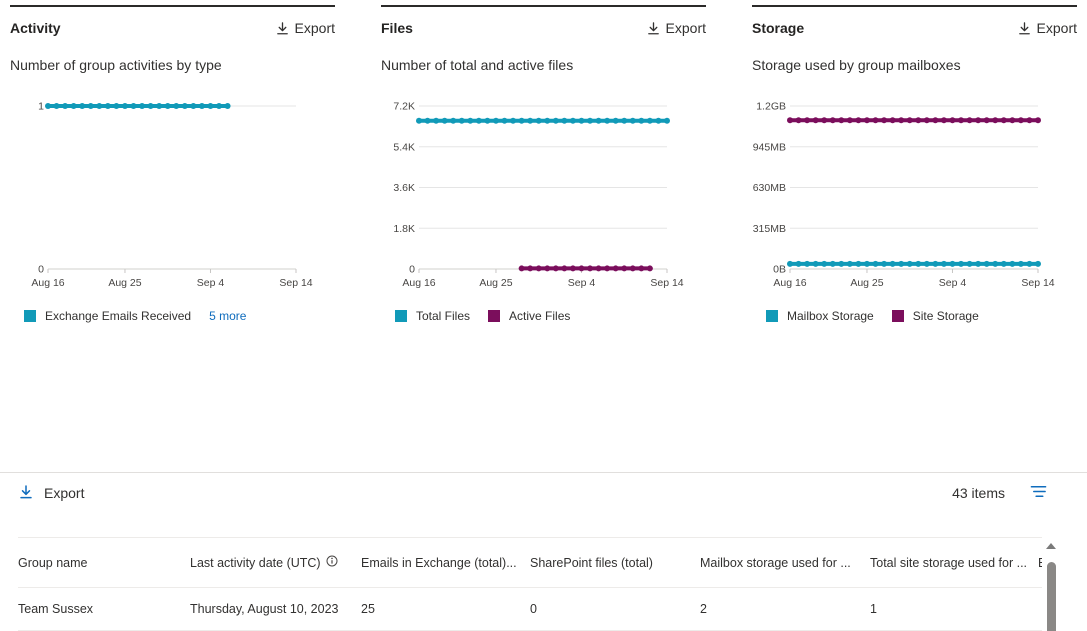  I want to click on column-header-label: SharePoint files (total), so click(591, 562).